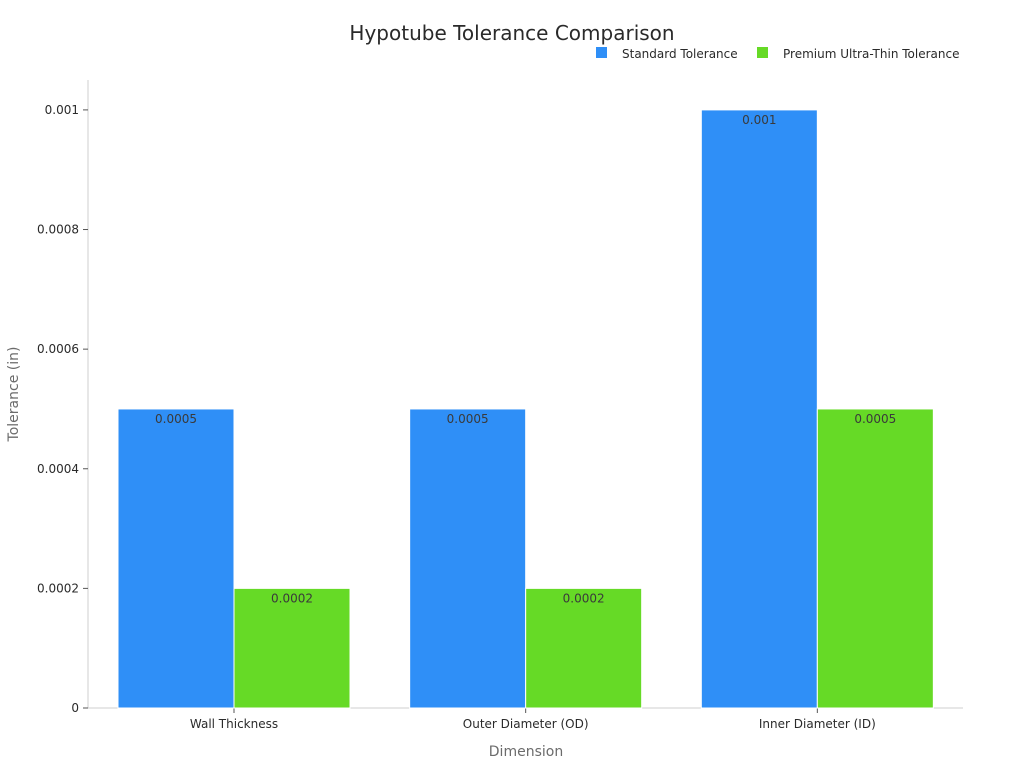 The height and width of the screenshot is (768, 1024). Describe the element at coordinates (58, 349) in the screenshot. I see `y-tick-label: 0.0006` at that location.